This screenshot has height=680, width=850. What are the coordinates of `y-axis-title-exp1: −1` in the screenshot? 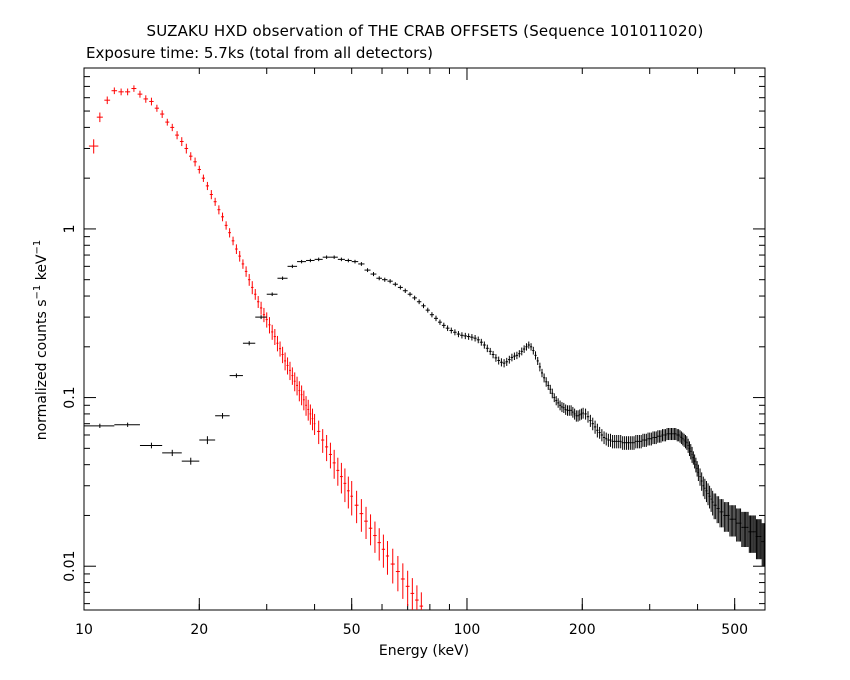 It's located at (37, 292).